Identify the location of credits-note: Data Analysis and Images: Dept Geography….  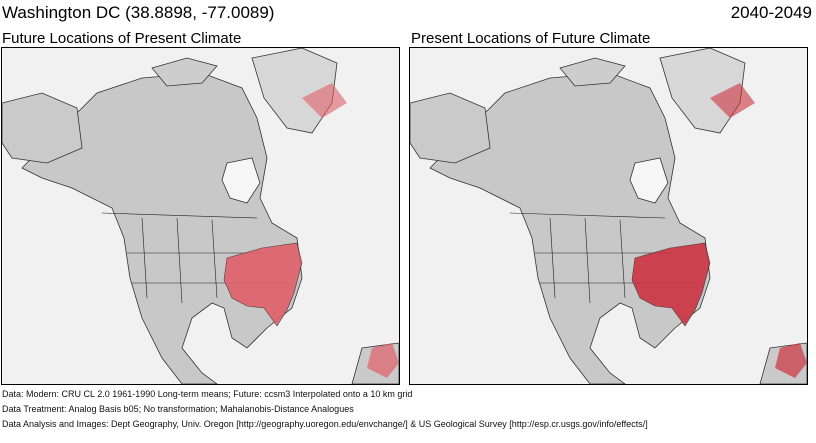
(325, 424).